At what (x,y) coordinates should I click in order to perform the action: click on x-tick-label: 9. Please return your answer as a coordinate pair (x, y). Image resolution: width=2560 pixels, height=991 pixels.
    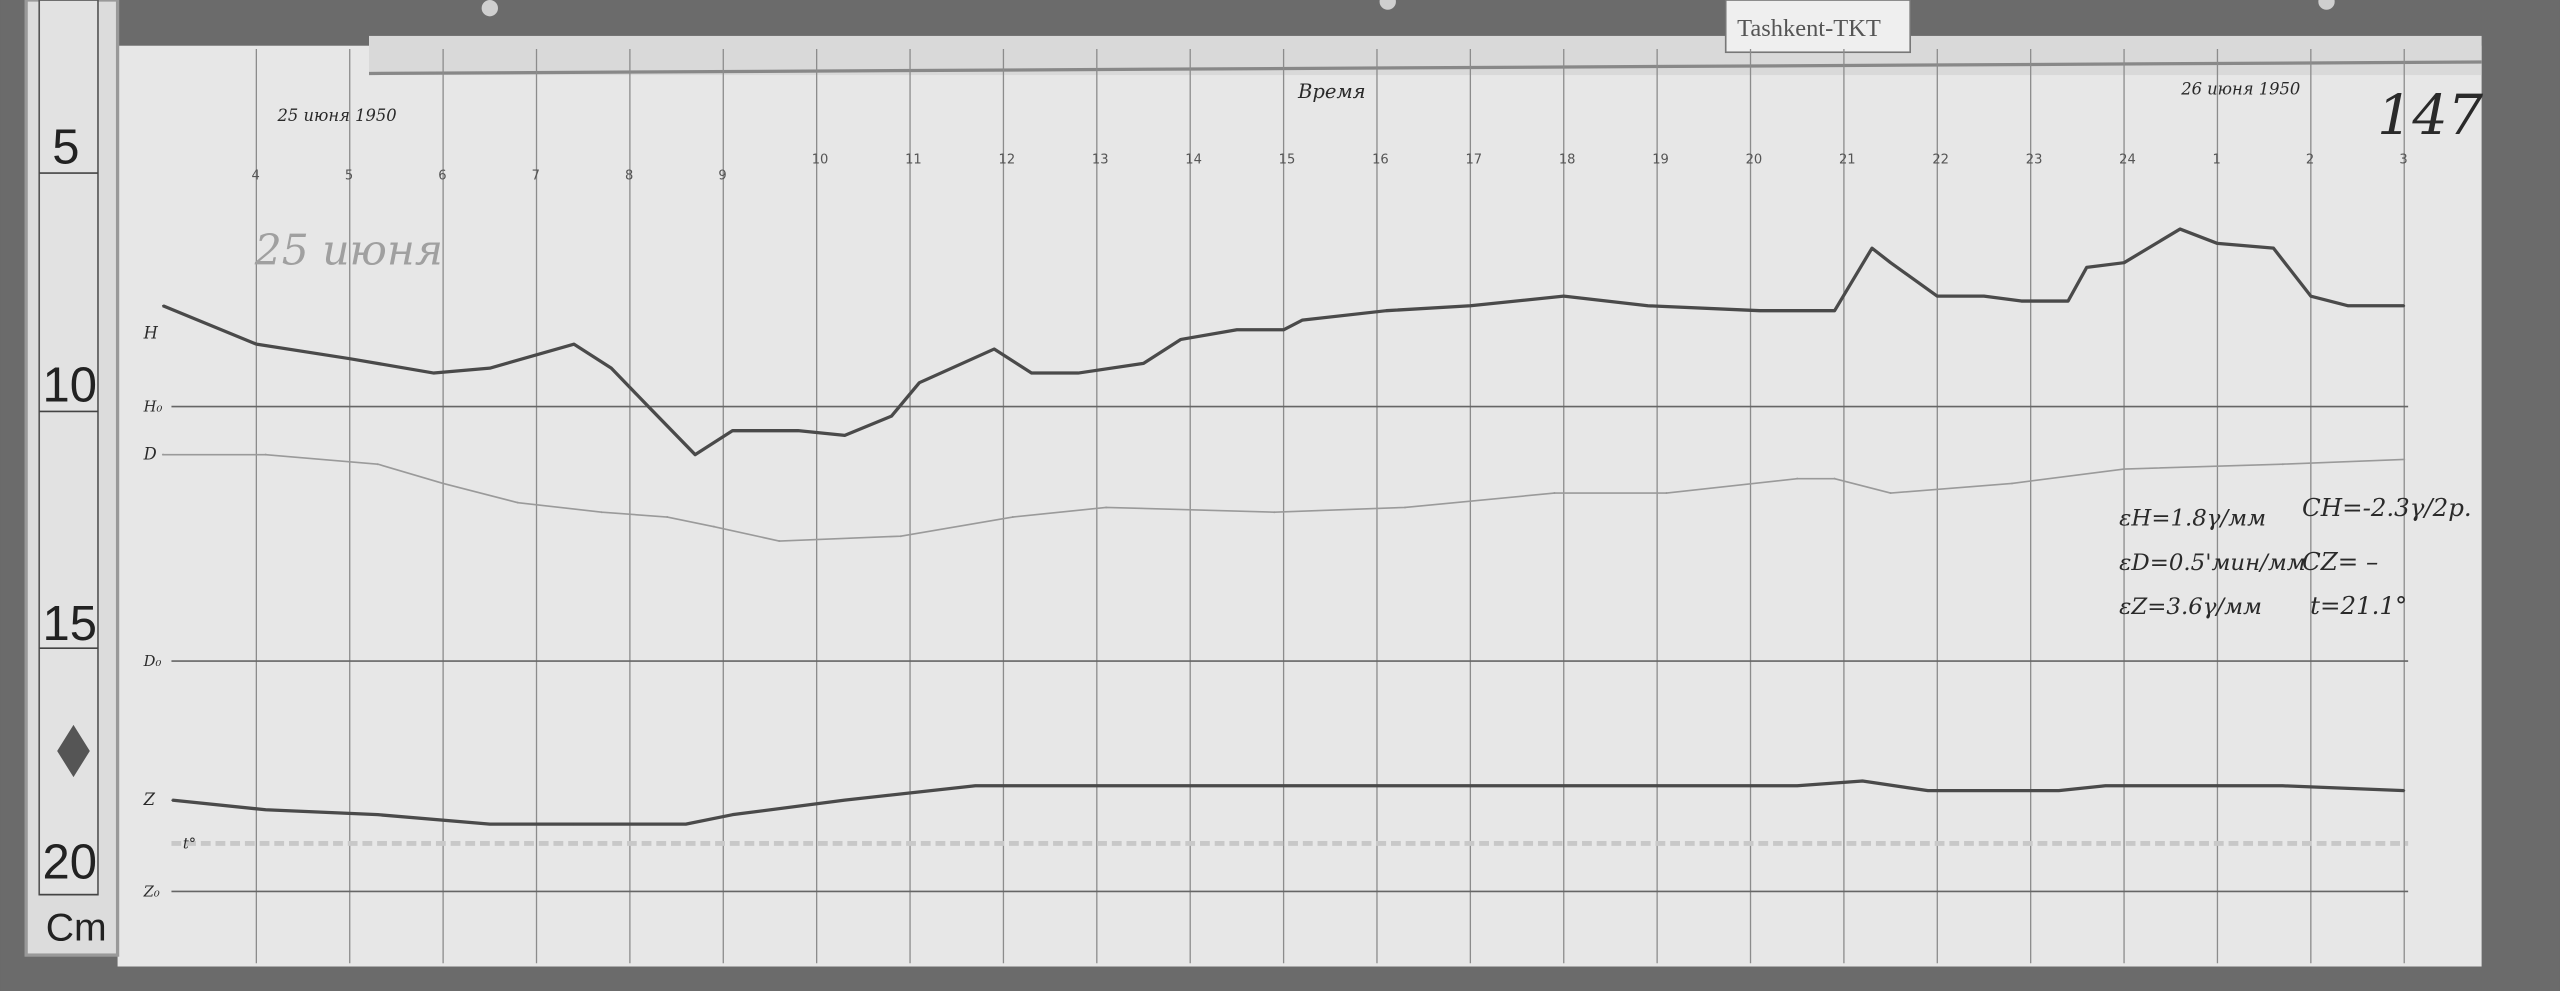
    Looking at the image, I should click on (722, 176).